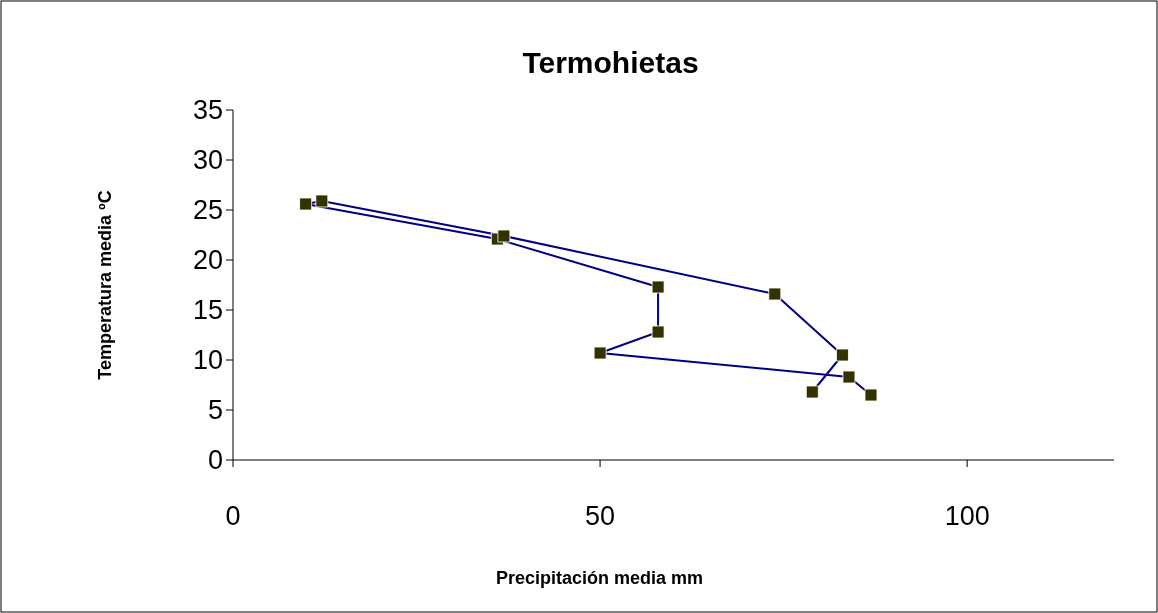  What do you see at coordinates (207, 310) in the screenshot?
I see `y-tick-label: 15` at bounding box center [207, 310].